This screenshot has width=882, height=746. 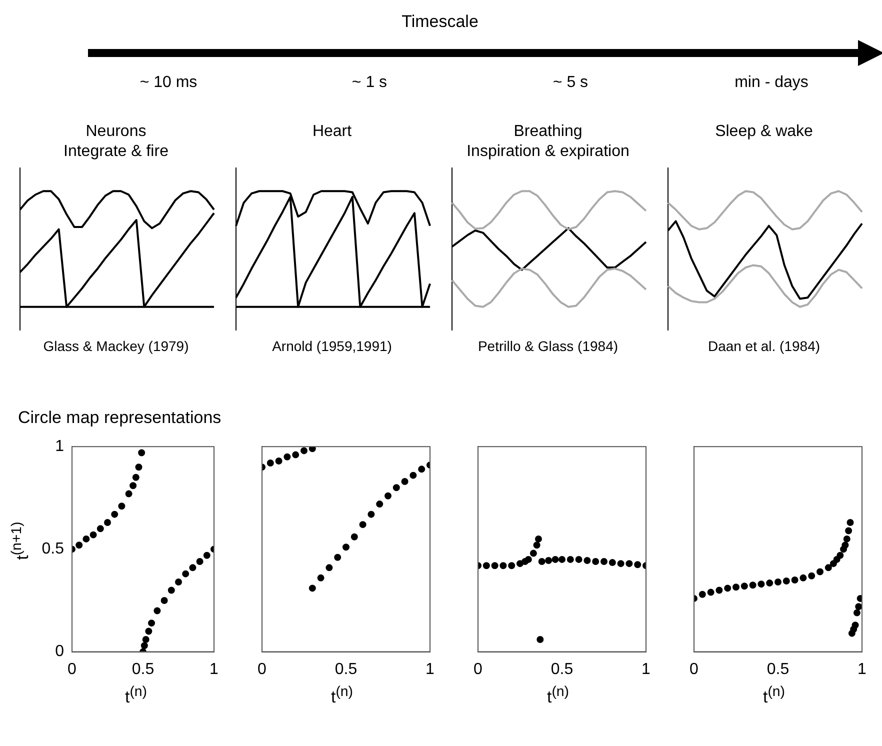 I want to click on y-tick-label: 0.5, so click(x=53, y=549).